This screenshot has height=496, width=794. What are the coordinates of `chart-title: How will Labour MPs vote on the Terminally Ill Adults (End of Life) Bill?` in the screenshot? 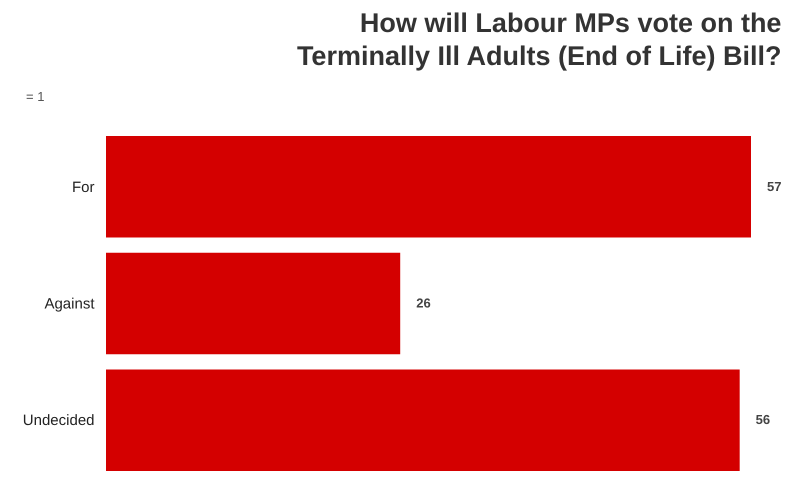 It's located at (539, 39).